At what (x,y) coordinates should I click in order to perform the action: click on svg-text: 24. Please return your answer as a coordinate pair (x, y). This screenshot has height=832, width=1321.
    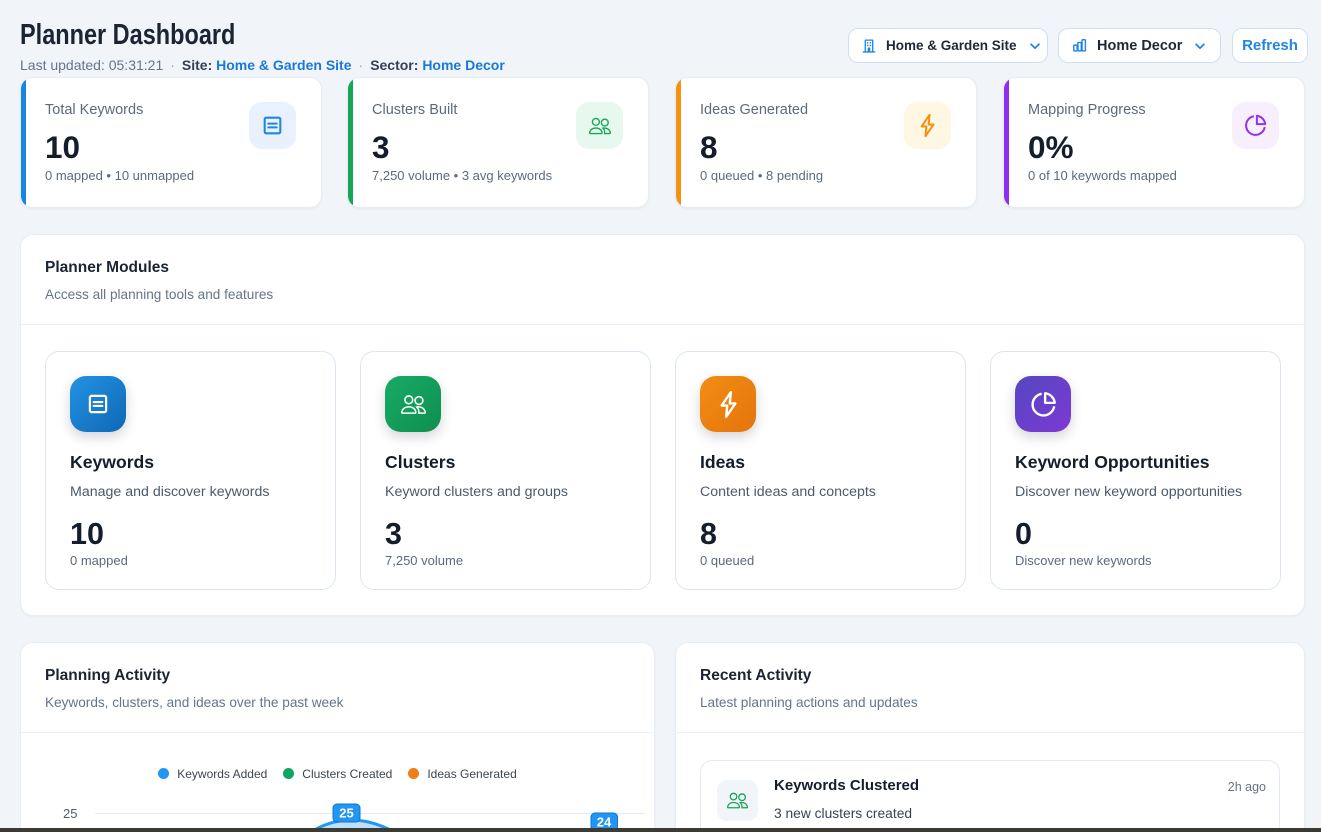
    Looking at the image, I should click on (604, 822).